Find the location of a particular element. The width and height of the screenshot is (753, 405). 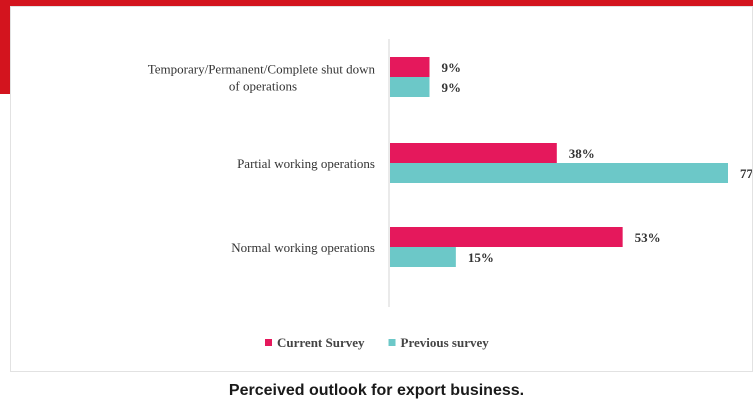

chart-caption: Perceived outlook for export business. is located at coordinates (376, 390).